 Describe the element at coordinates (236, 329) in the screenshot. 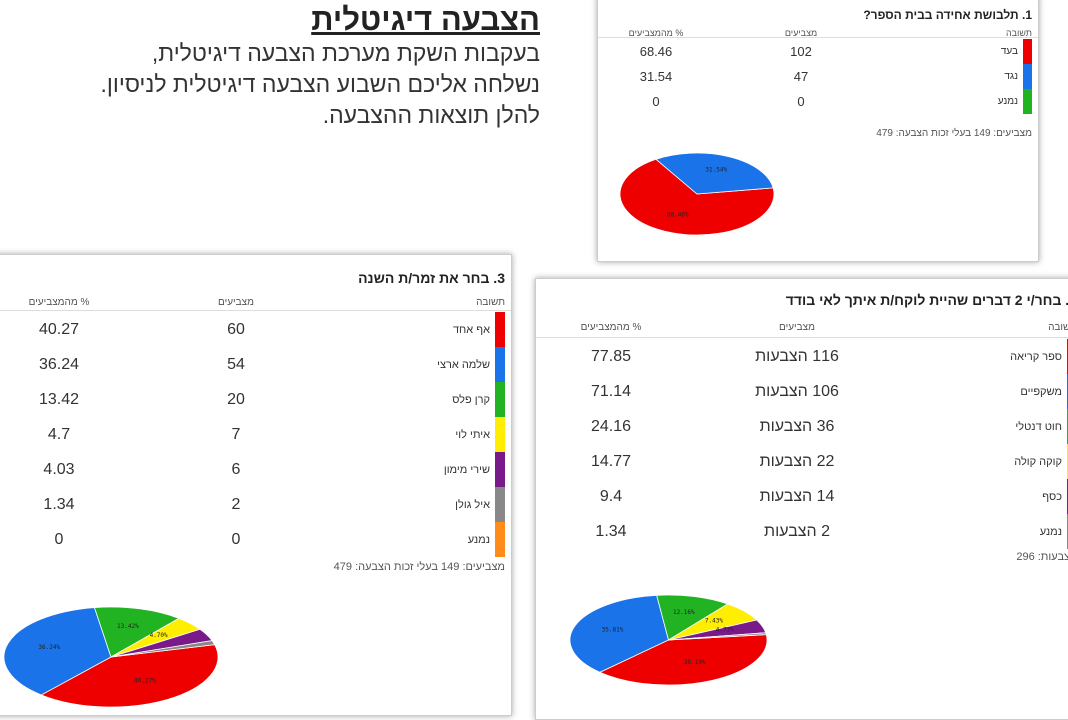

I see `vote-count: 60` at that location.